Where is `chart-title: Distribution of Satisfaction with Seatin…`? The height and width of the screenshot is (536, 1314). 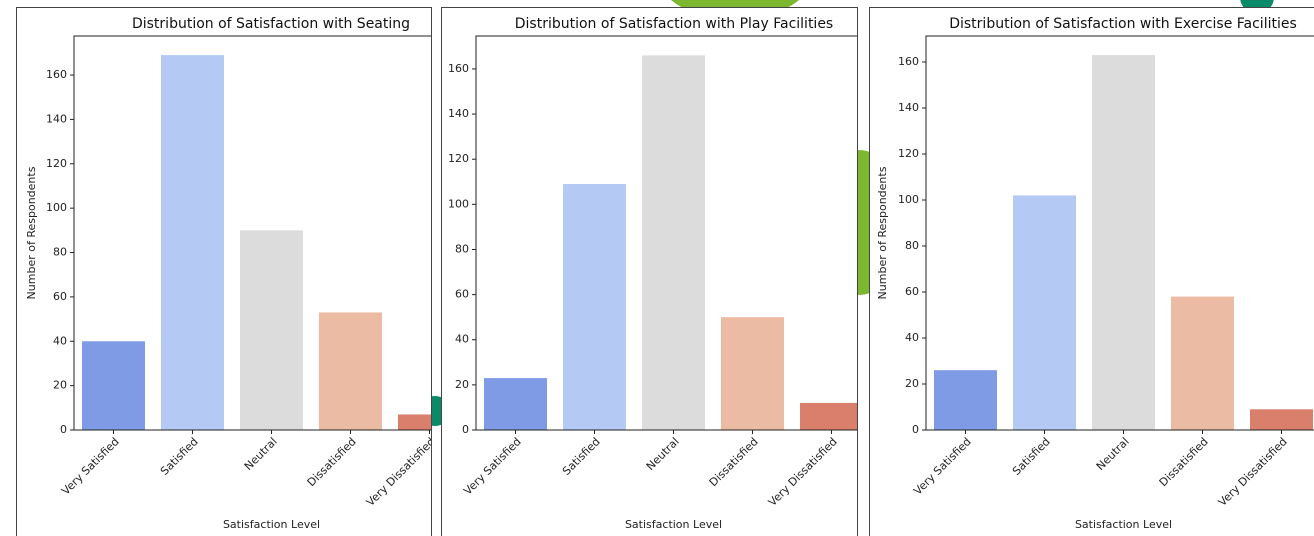 chart-title: Distribution of Satisfaction with Seatin… is located at coordinates (271, 24).